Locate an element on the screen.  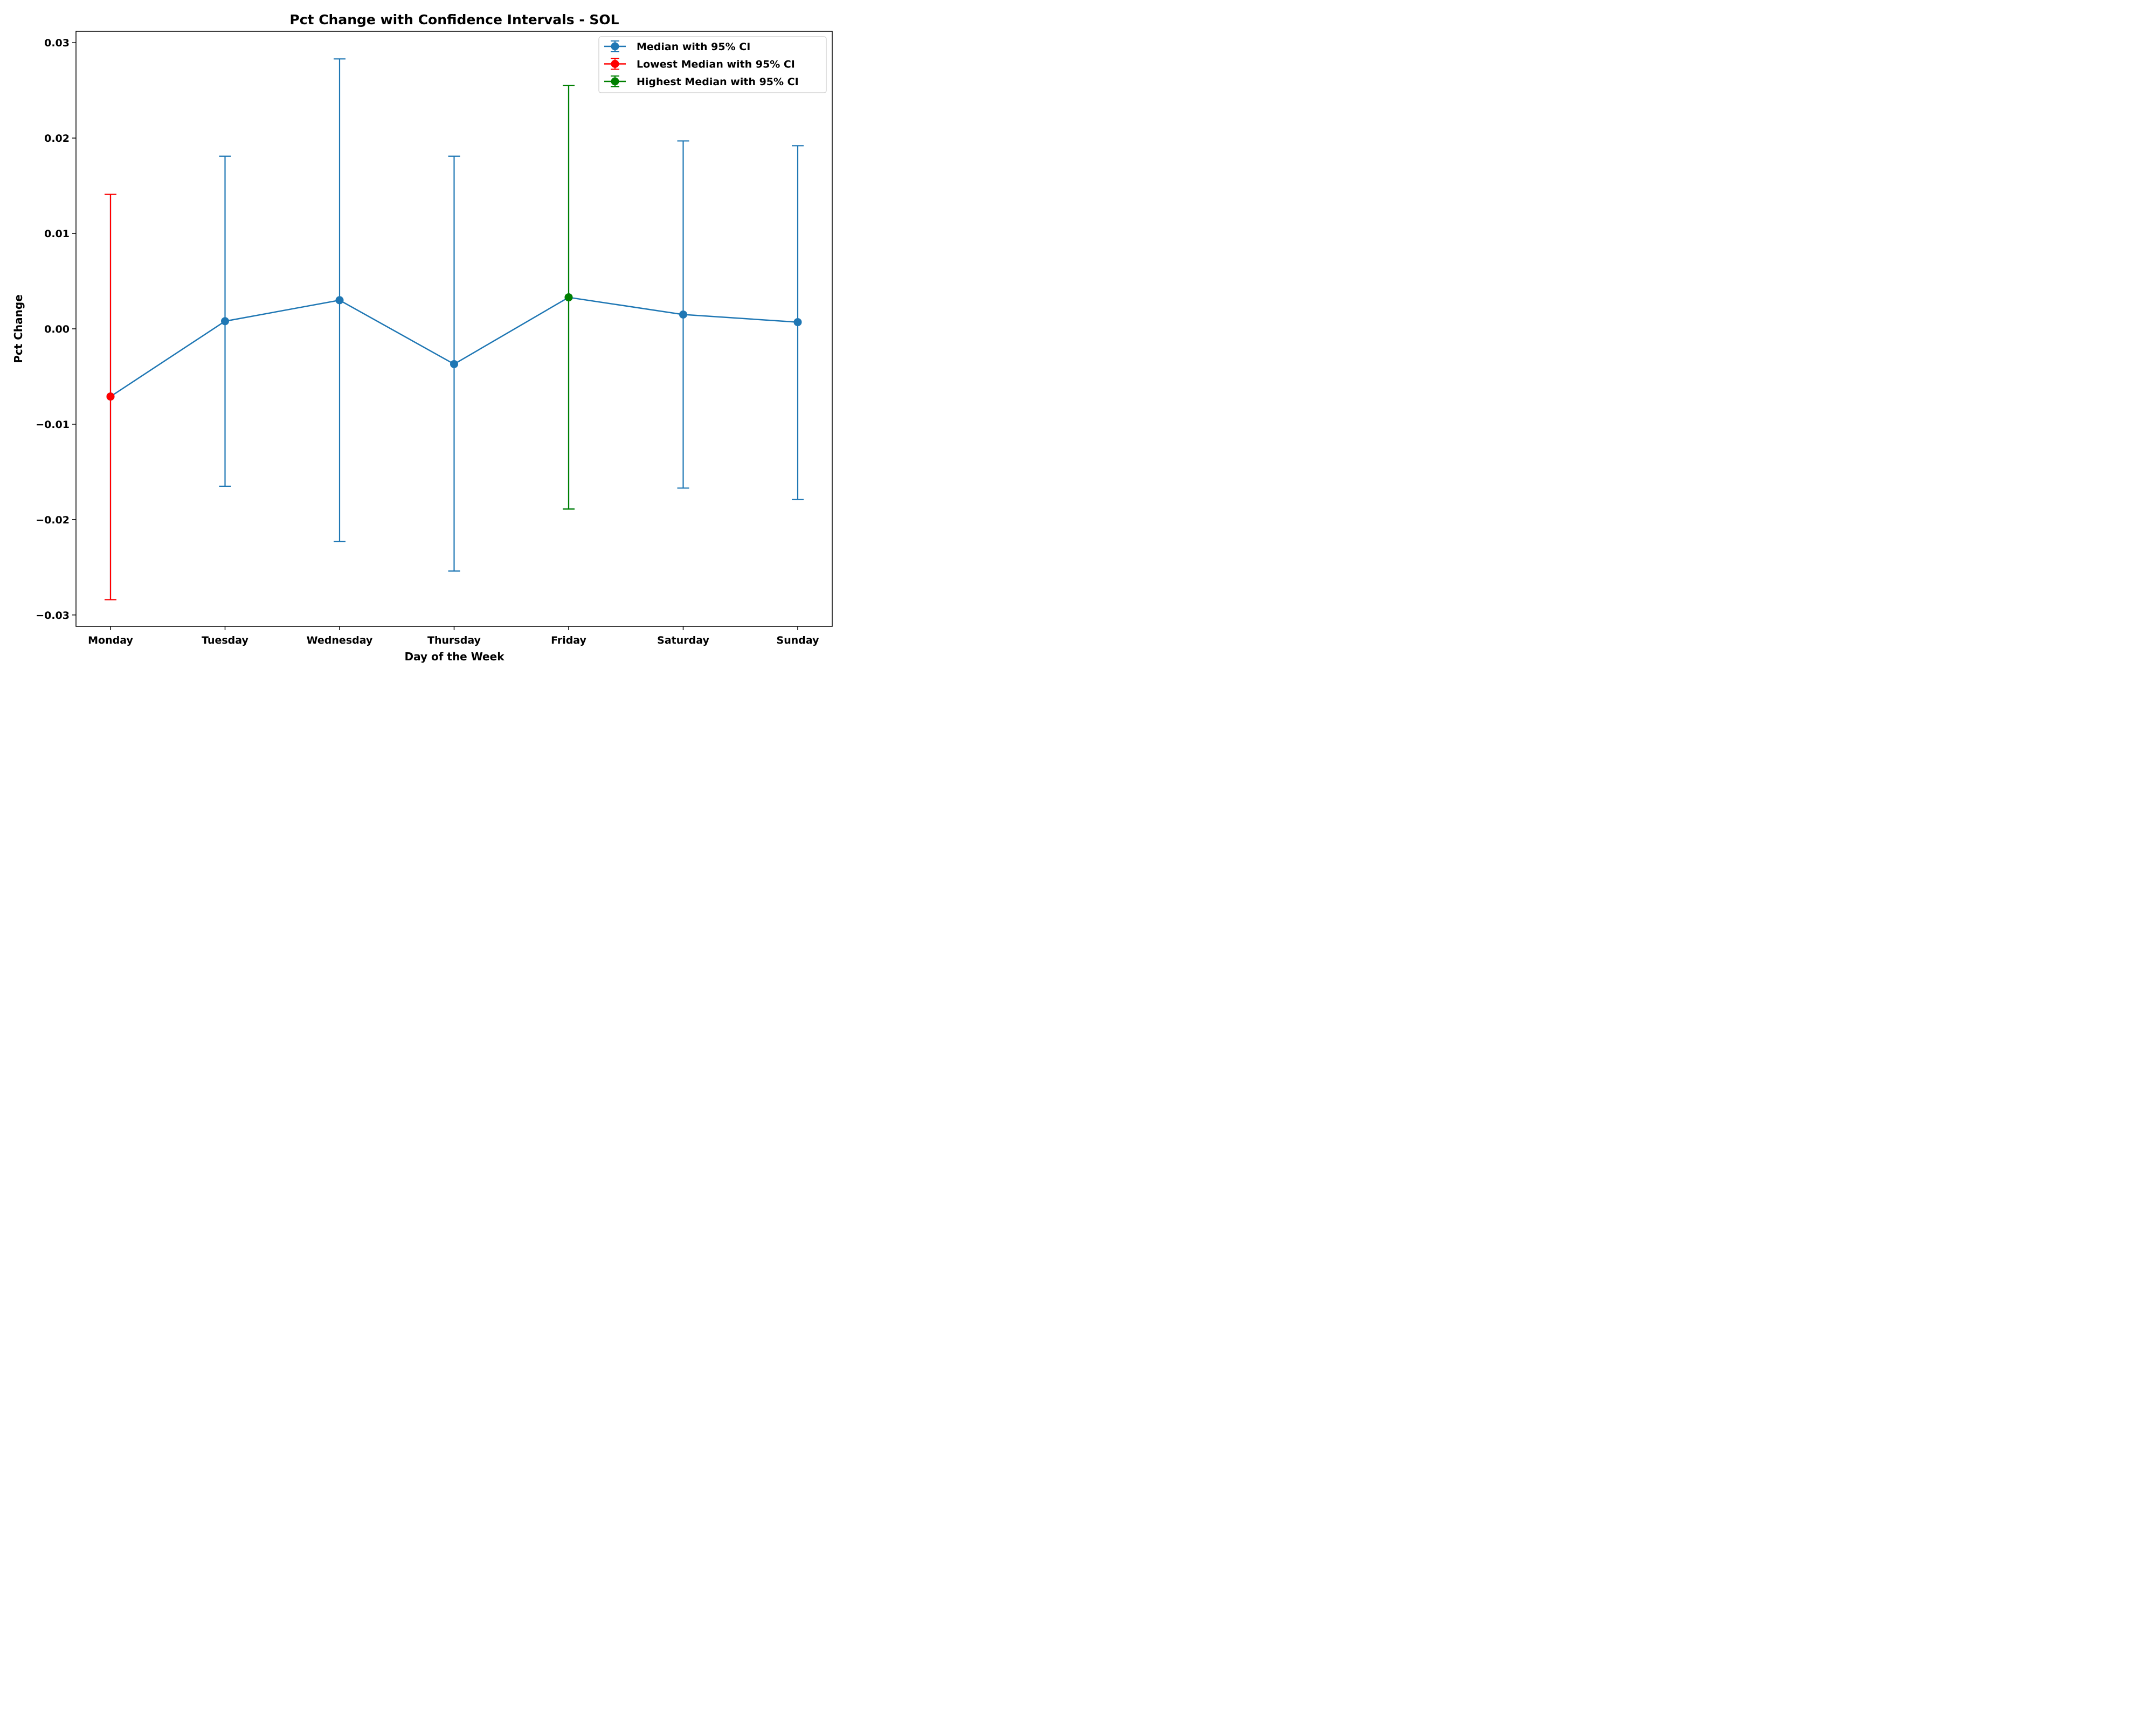
legend-box is located at coordinates (712, 64).